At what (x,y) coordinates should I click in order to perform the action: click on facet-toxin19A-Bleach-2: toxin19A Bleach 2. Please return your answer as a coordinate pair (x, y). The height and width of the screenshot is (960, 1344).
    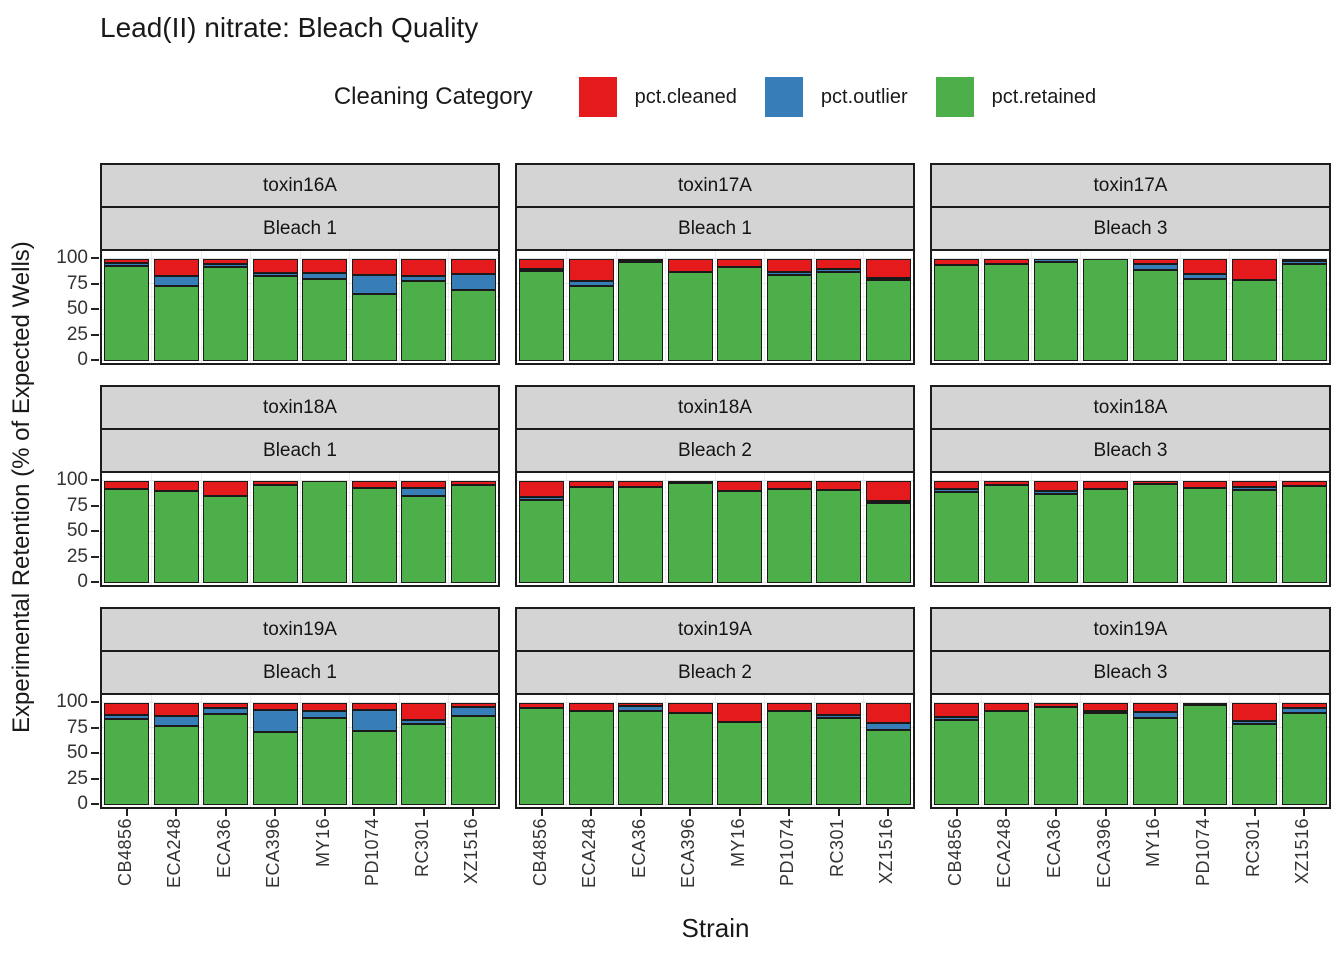
    Looking at the image, I should click on (715, 708).